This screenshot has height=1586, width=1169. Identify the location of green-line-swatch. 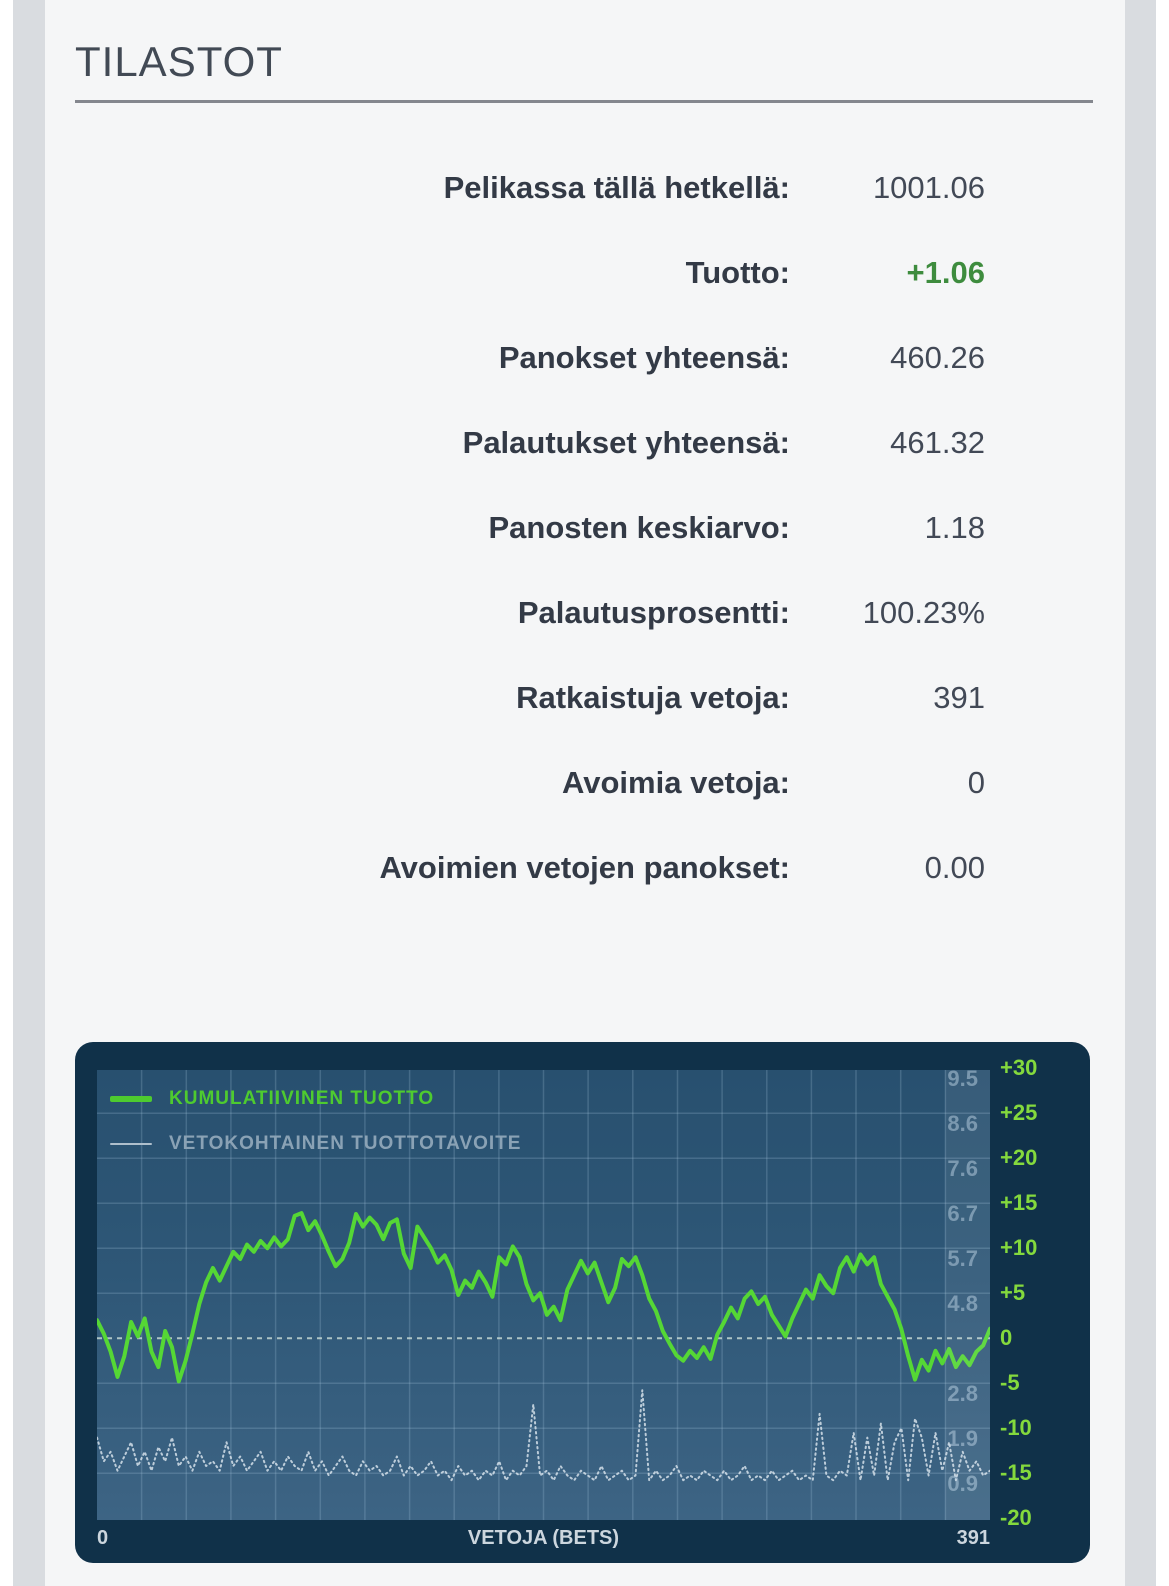
(131, 1099).